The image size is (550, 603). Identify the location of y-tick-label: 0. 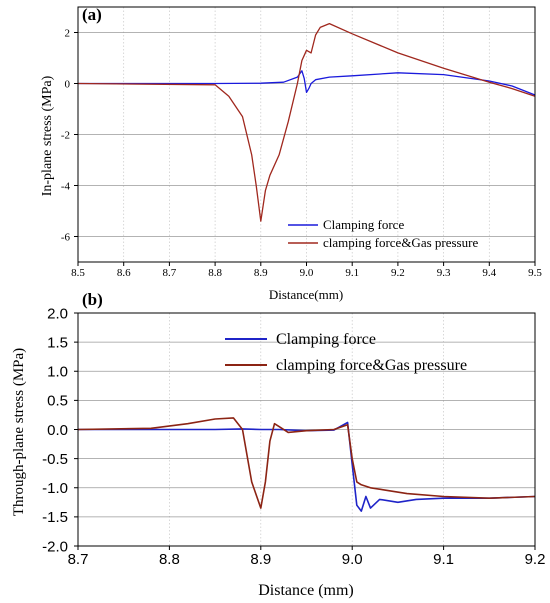
(68, 84).